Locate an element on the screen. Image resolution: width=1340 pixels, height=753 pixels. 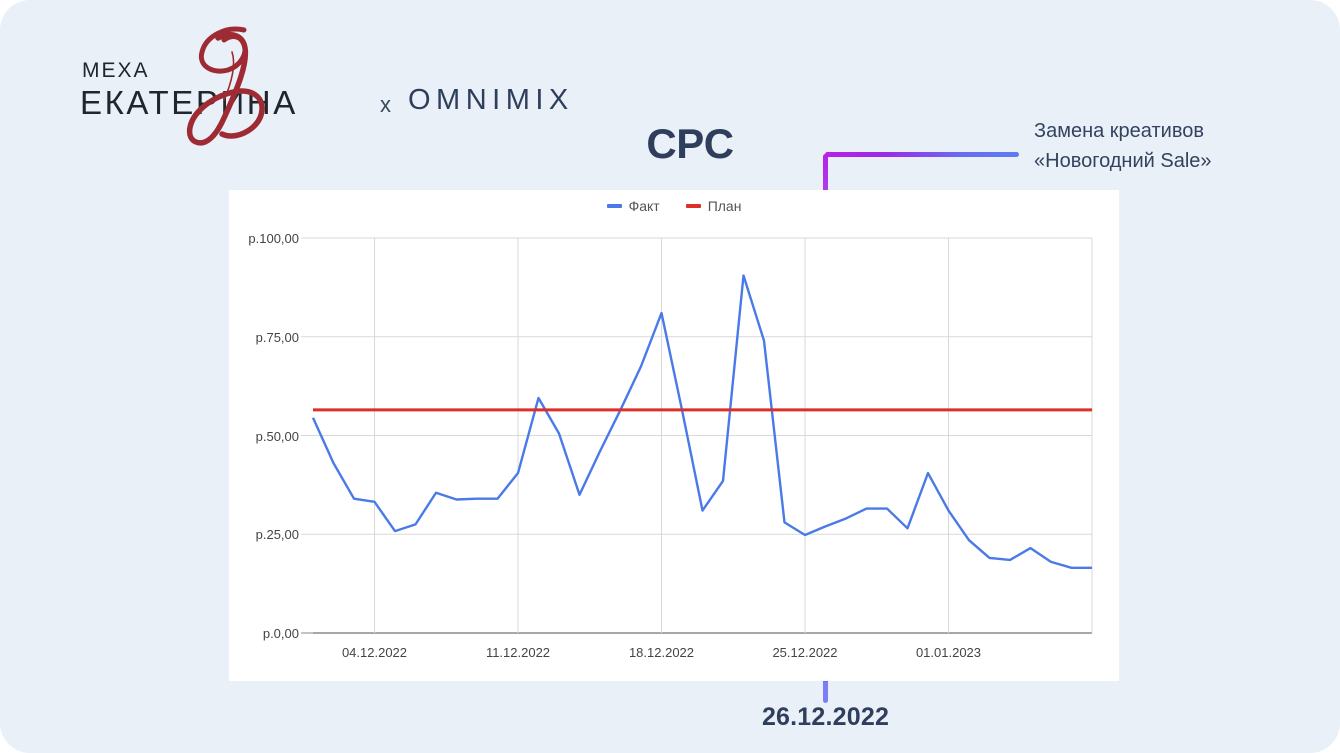
y-axis-tick-label: p.75,00 is located at coordinates (277, 337).